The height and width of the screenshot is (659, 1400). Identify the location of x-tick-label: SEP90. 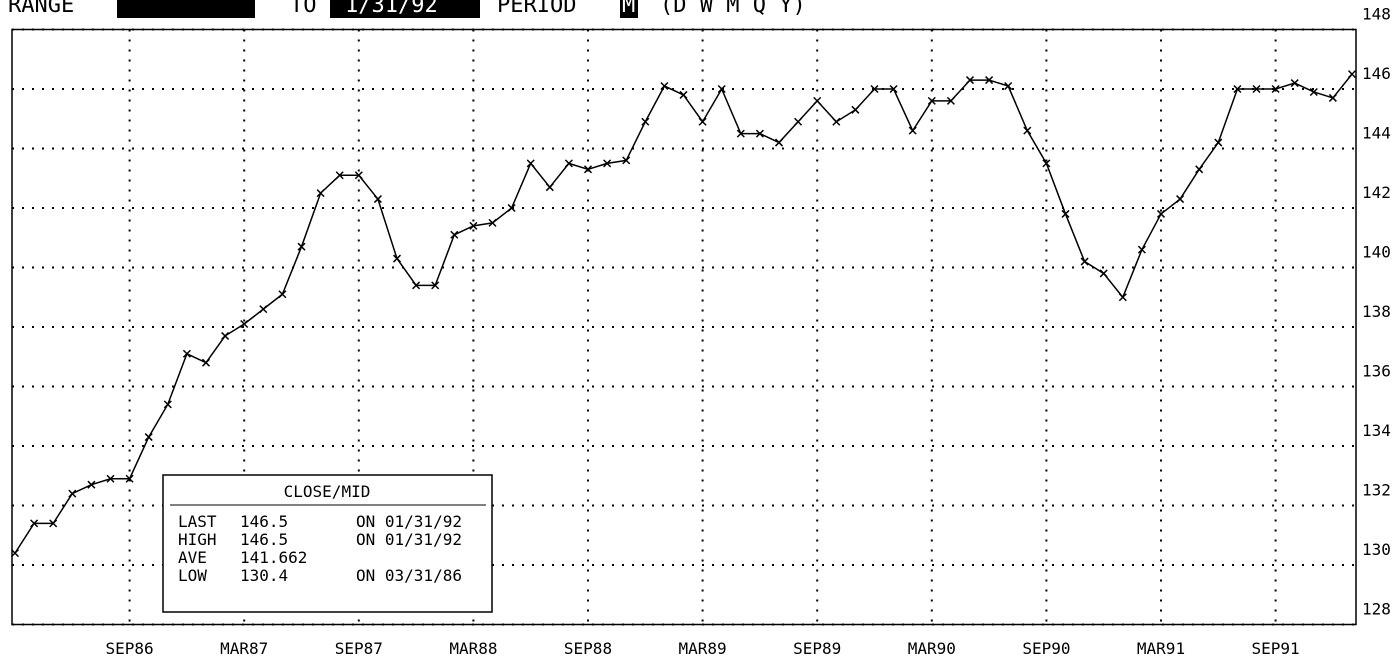
(1046, 648).